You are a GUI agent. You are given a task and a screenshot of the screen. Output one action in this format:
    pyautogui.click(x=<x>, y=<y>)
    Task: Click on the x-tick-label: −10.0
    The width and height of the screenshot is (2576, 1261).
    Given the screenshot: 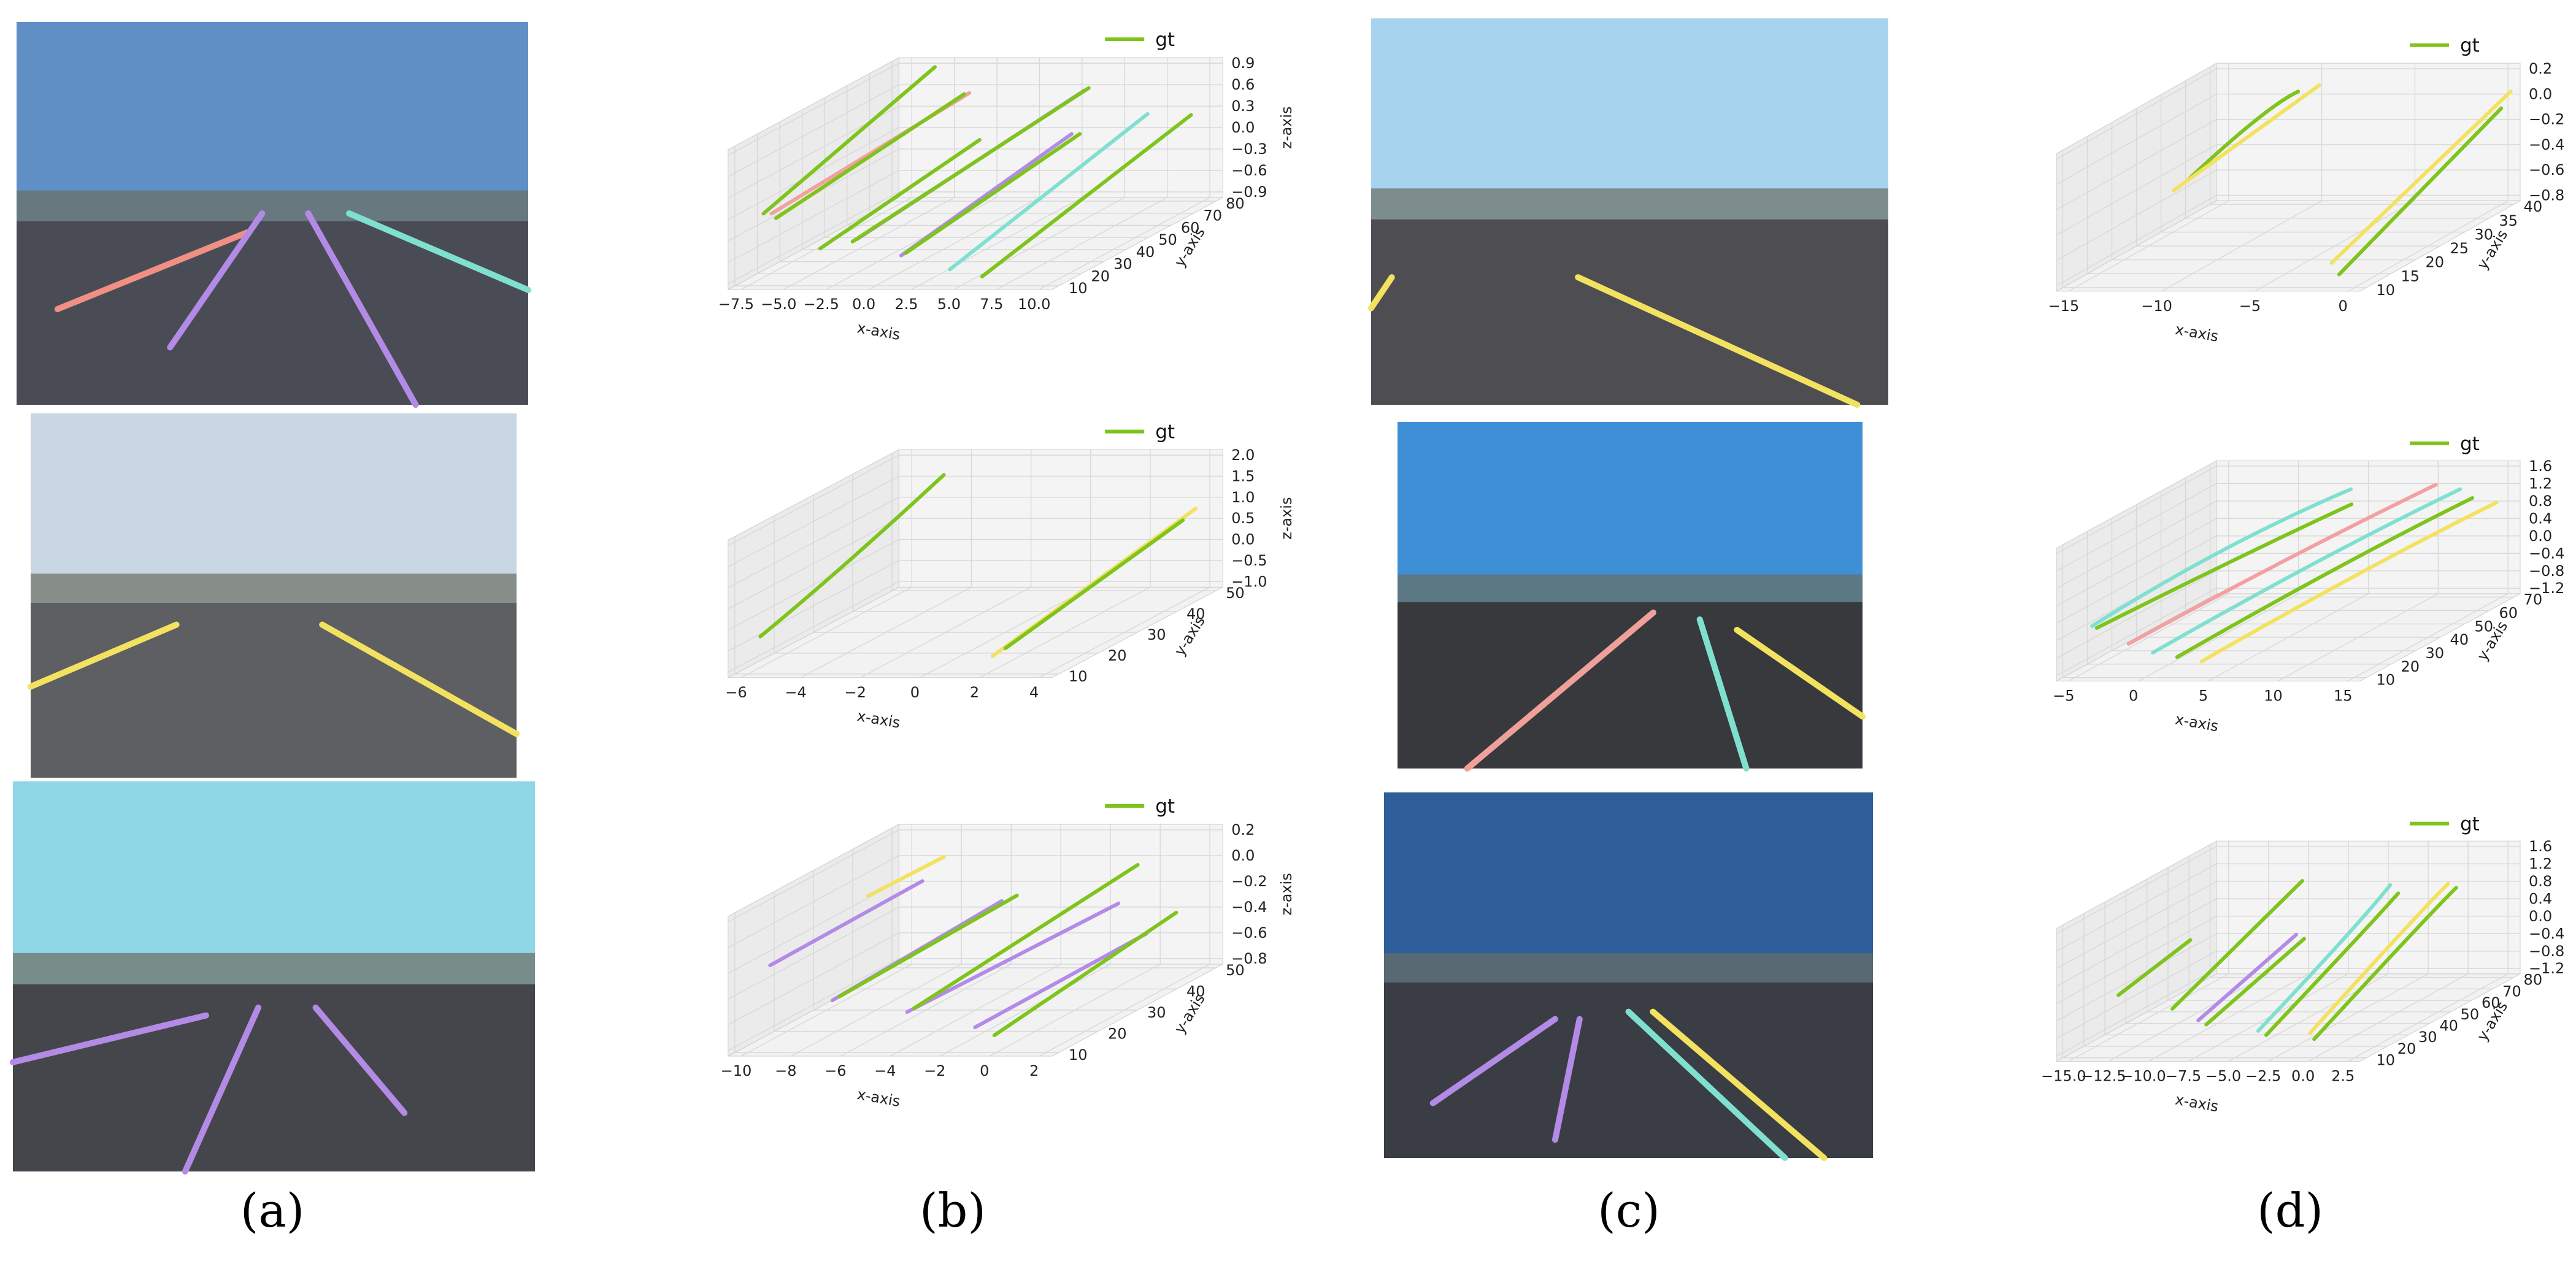 What is the action you would take?
    pyautogui.click(x=2143, y=1075)
    